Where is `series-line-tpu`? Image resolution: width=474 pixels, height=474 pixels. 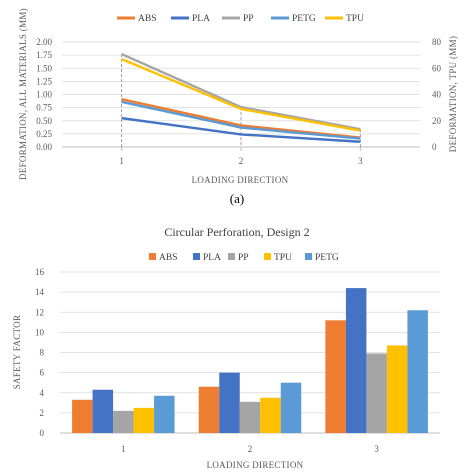 series-line-tpu is located at coordinates (241, 94).